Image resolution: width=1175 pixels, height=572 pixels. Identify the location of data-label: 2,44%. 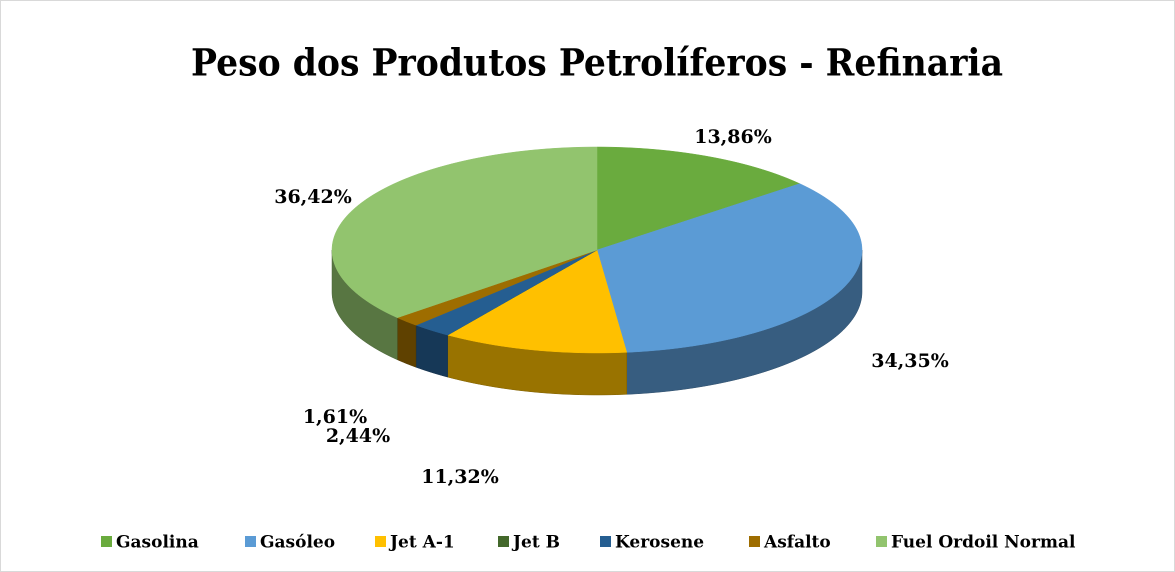
(358, 436).